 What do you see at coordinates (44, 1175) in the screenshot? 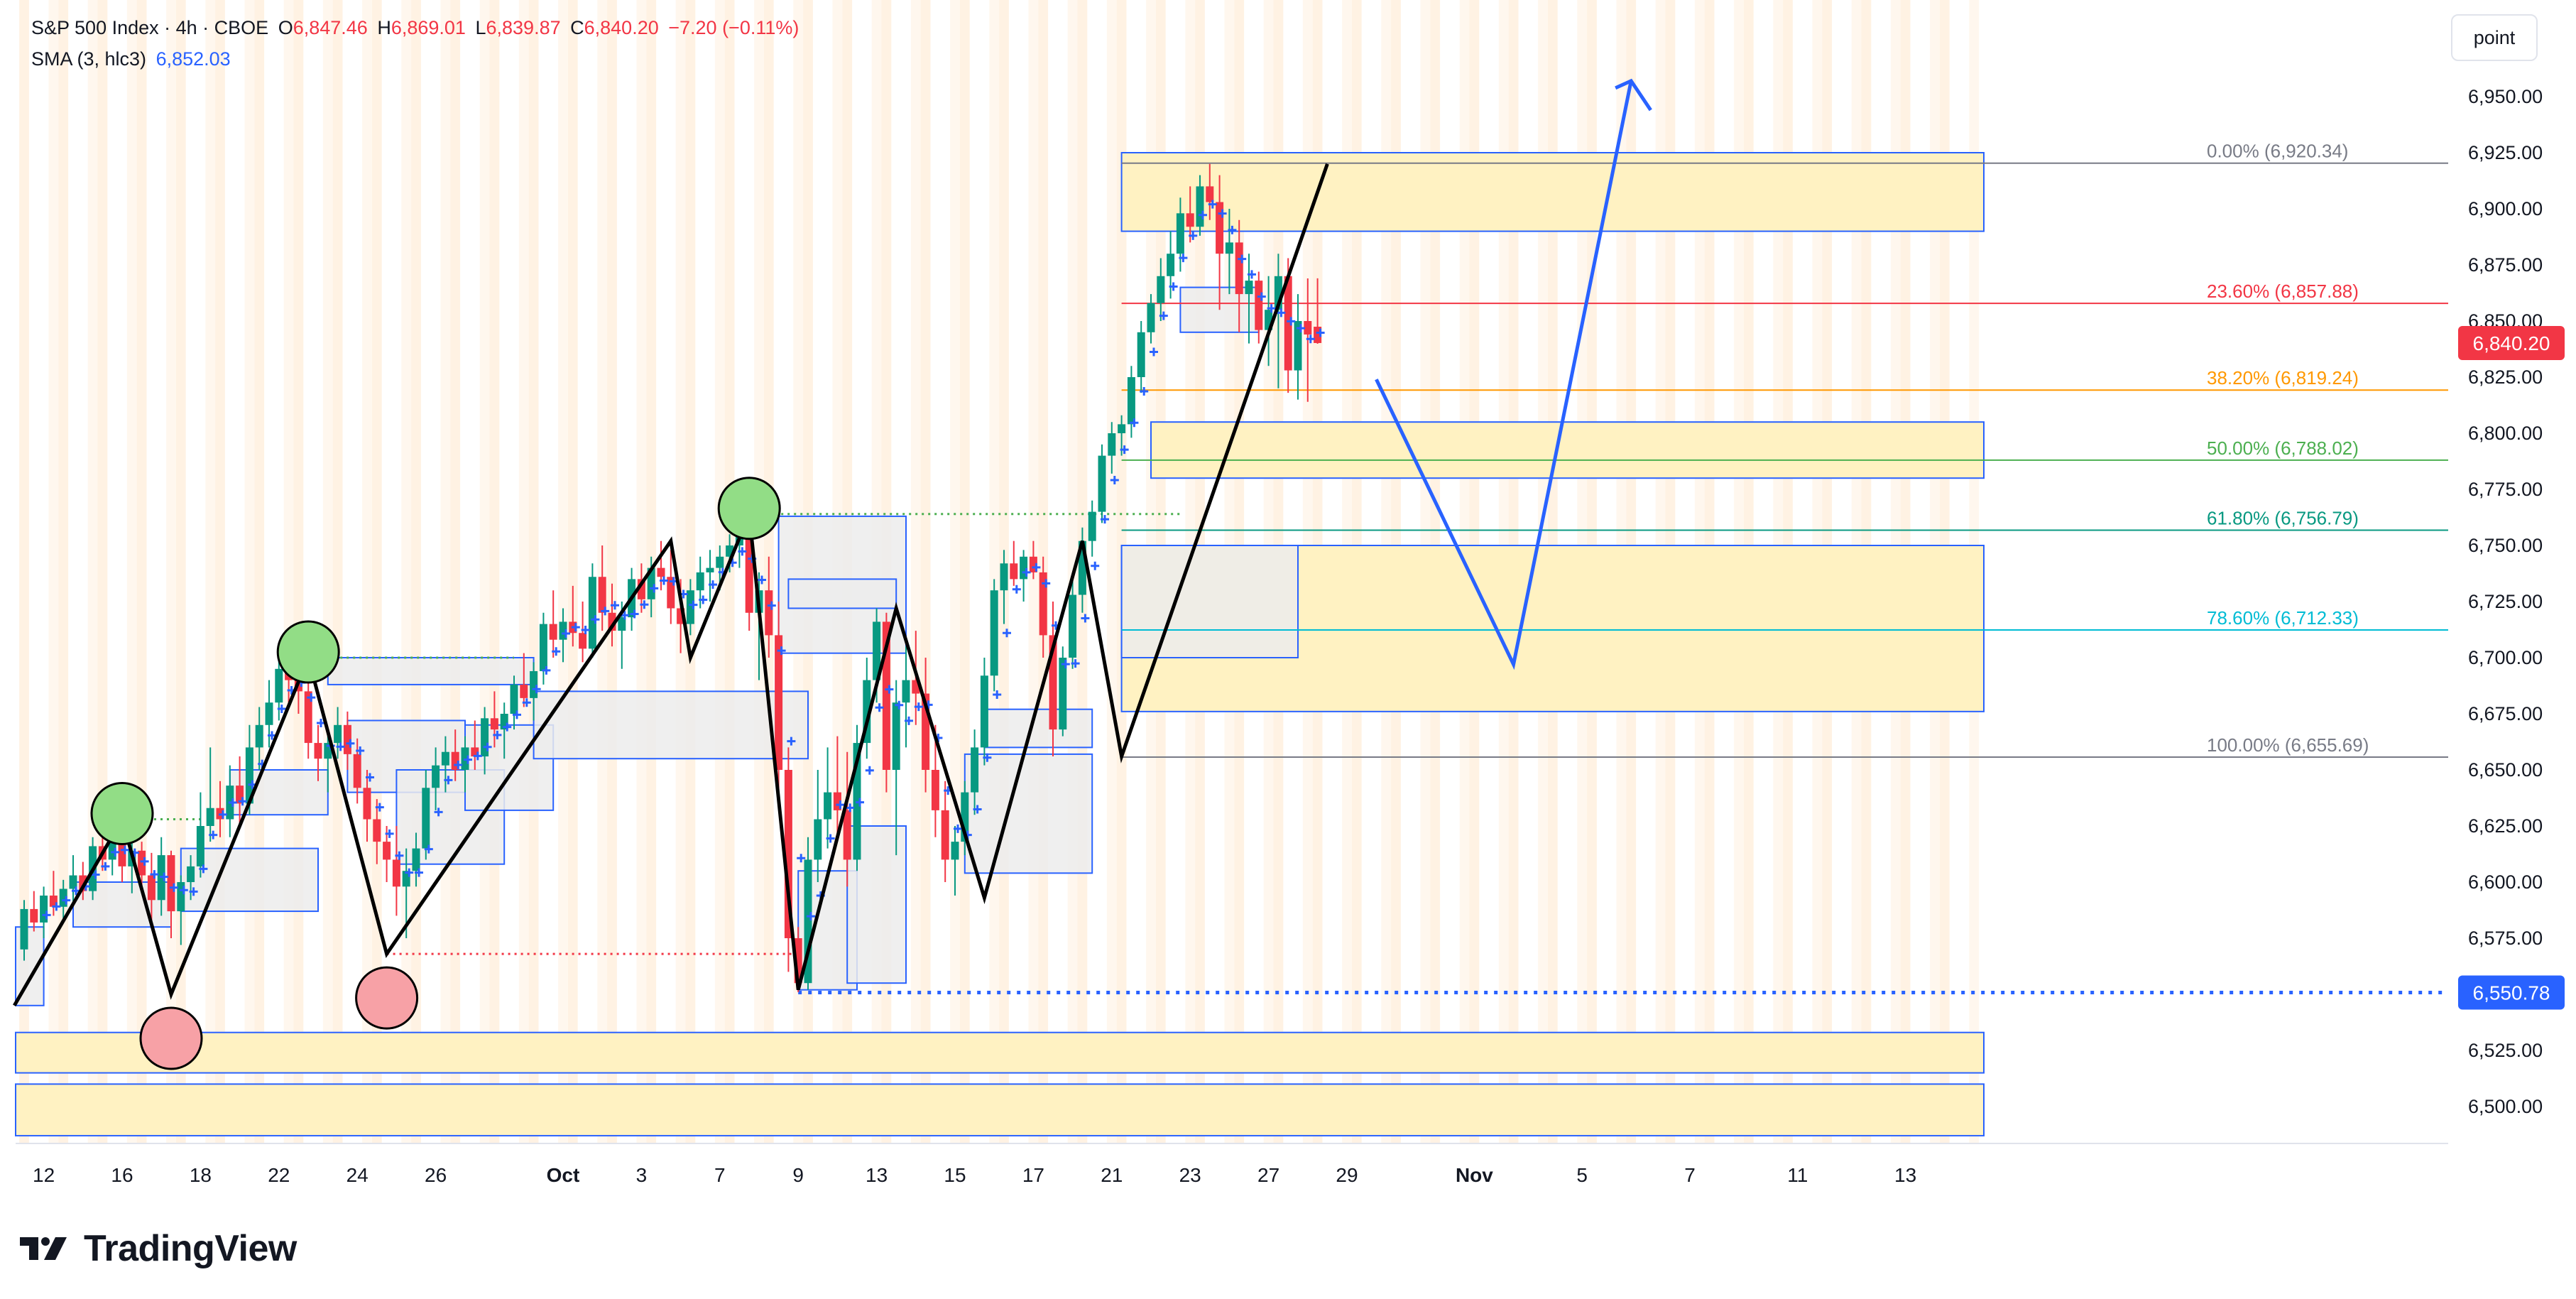
I see `x-axis-tick-label: 12` at bounding box center [44, 1175].